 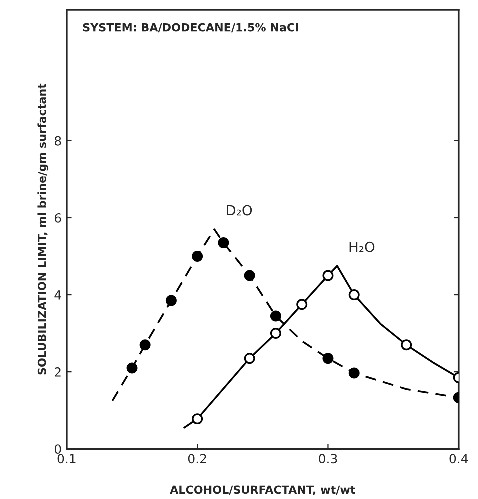 What do you see at coordinates (362, 247) in the screenshot?
I see `series-label: H₂O` at bounding box center [362, 247].